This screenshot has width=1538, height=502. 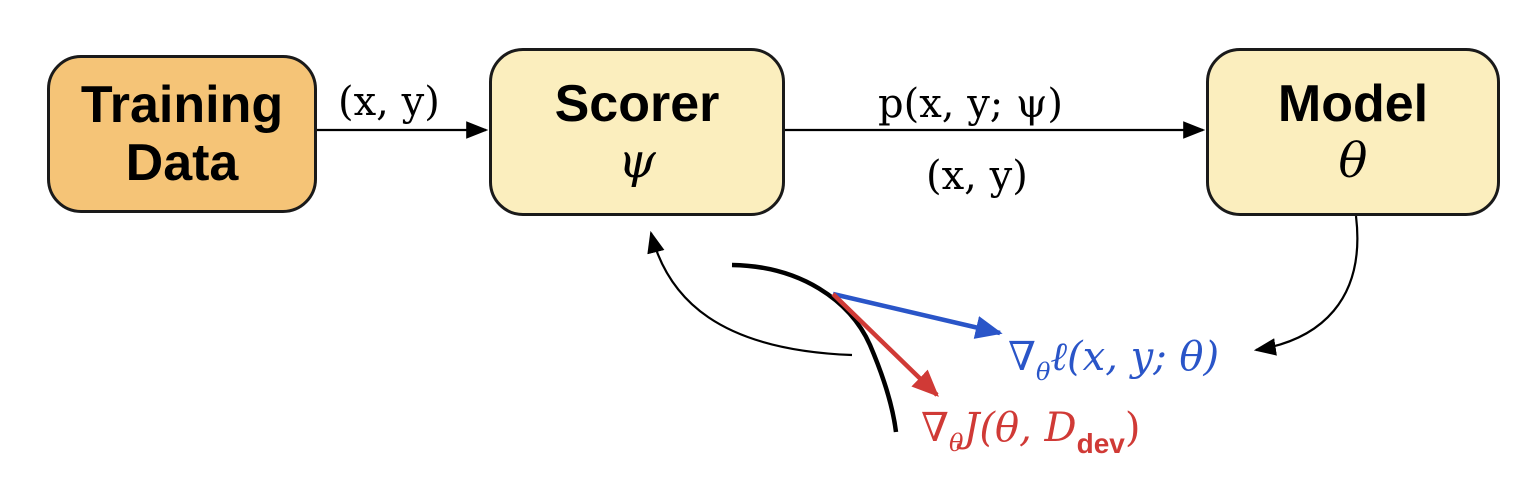 I want to click on arrow-model-to-loss-gradient, so click(x=1306, y=285).